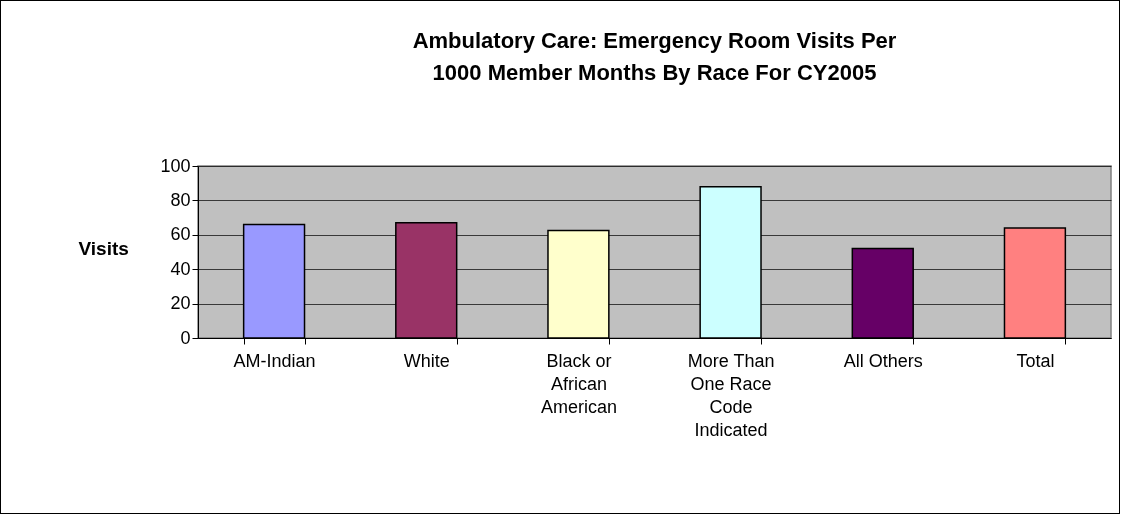 This screenshot has width=1125, height=518. What do you see at coordinates (274, 360) in the screenshot?
I see `x-tick-label: AM-Indian` at bounding box center [274, 360].